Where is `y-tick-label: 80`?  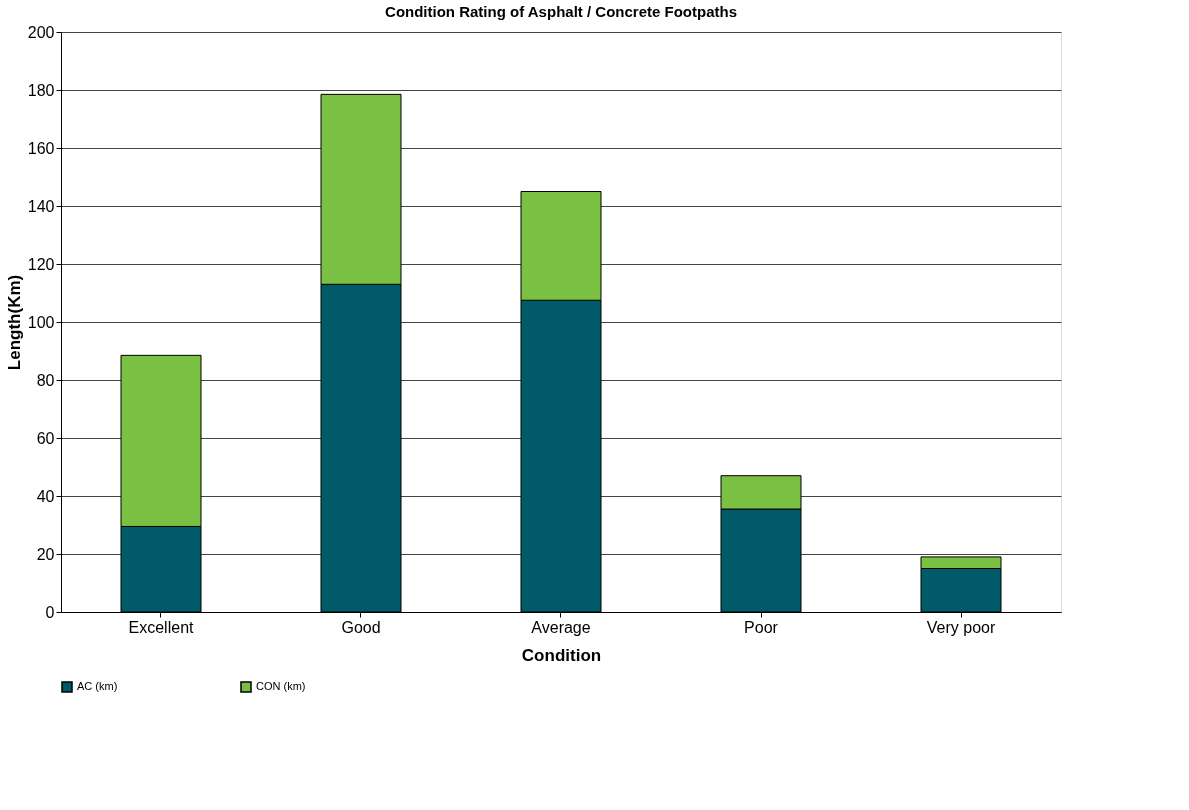
y-tick-label: 80 is located at coordinates (45, 380).